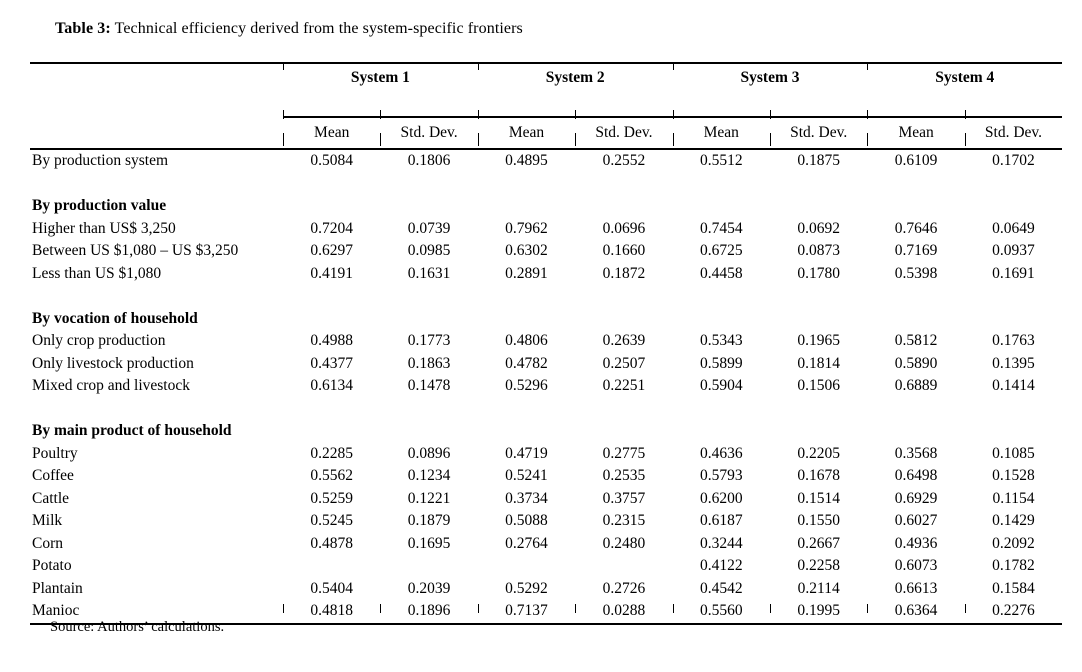 The height and width of the screenshot is (672, 1082). What do you see at coordinates (624, 251) in the screenshot?
I see `cell-value: 0.1660` at bounding box center [624, 251].